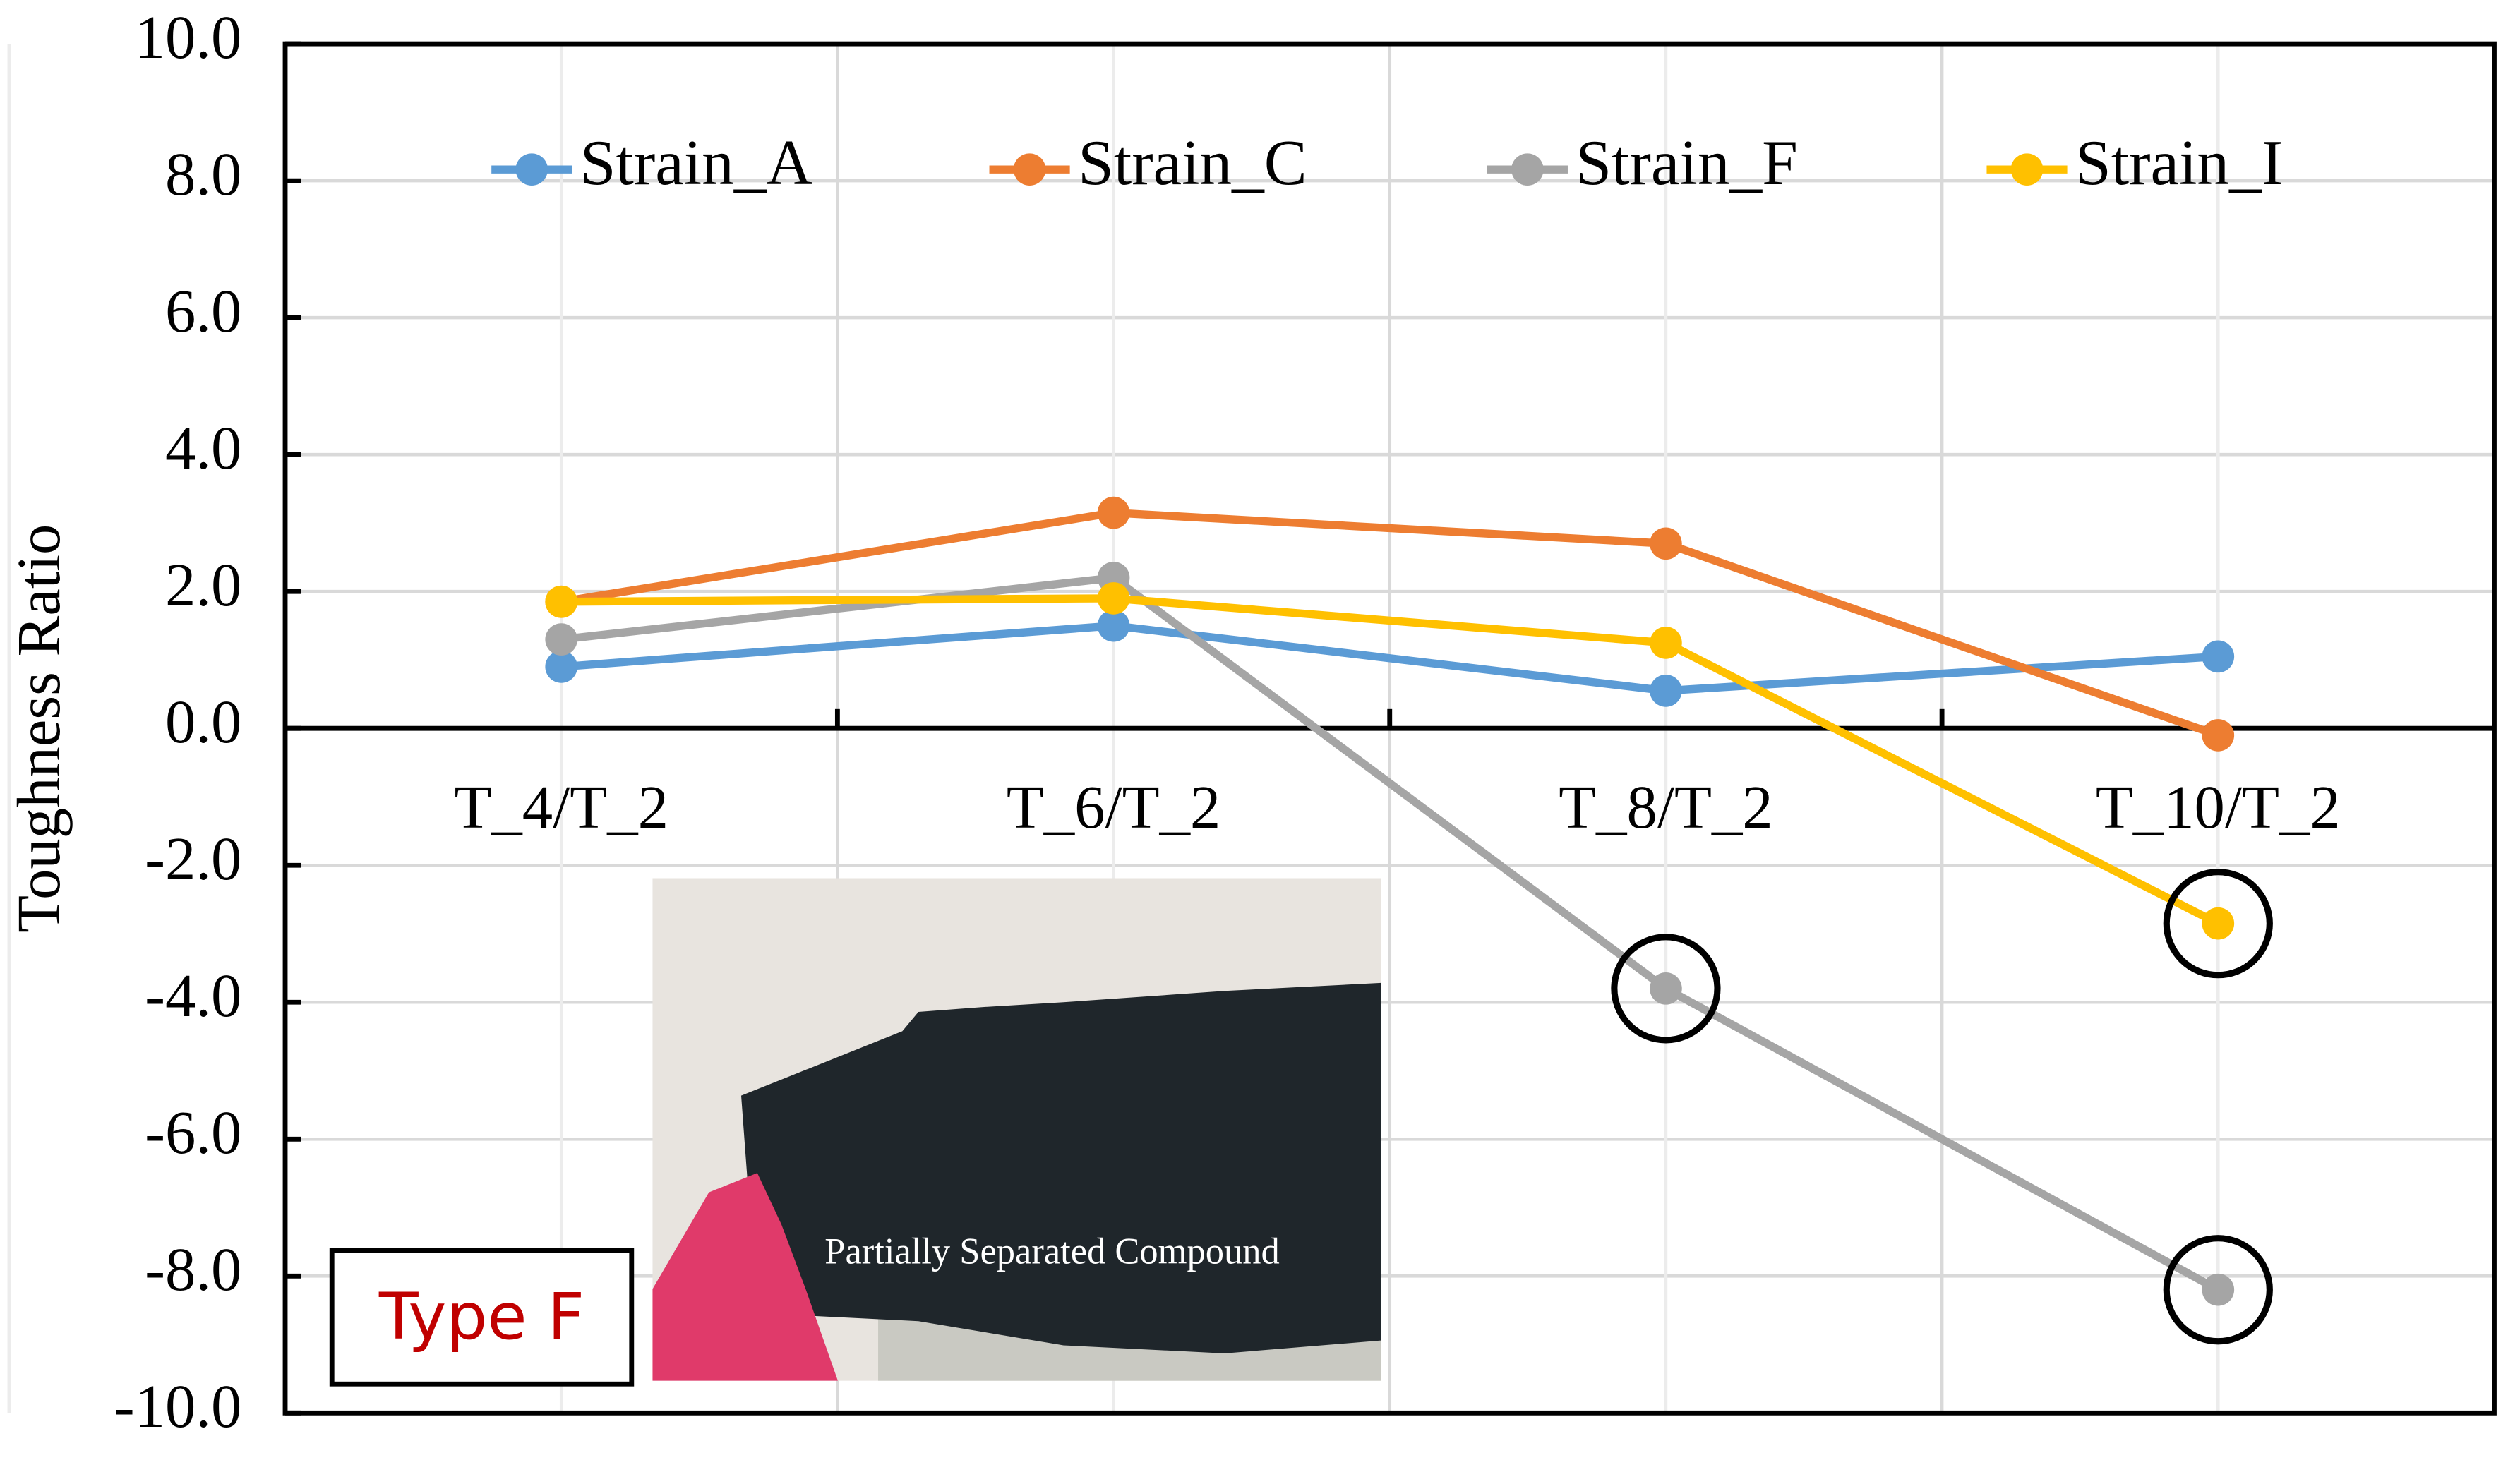 This screenshot has width=2520, height=1460. Describe the element at coordinates (203, 722) in the screenshot. I see `y-tick-label: 0.0` at that location.